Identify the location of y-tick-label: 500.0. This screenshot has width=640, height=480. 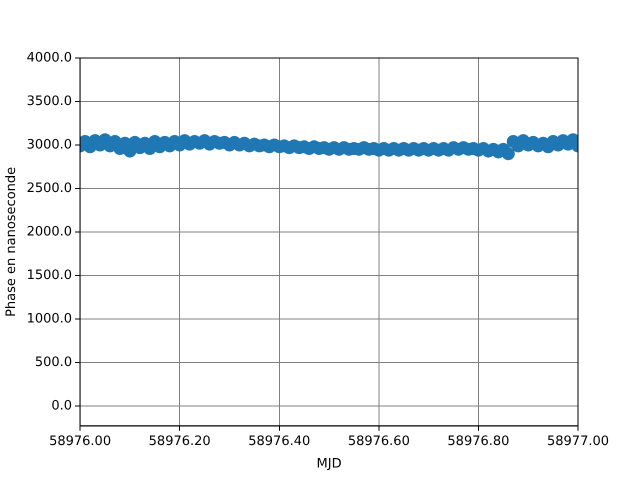
(53, 362).